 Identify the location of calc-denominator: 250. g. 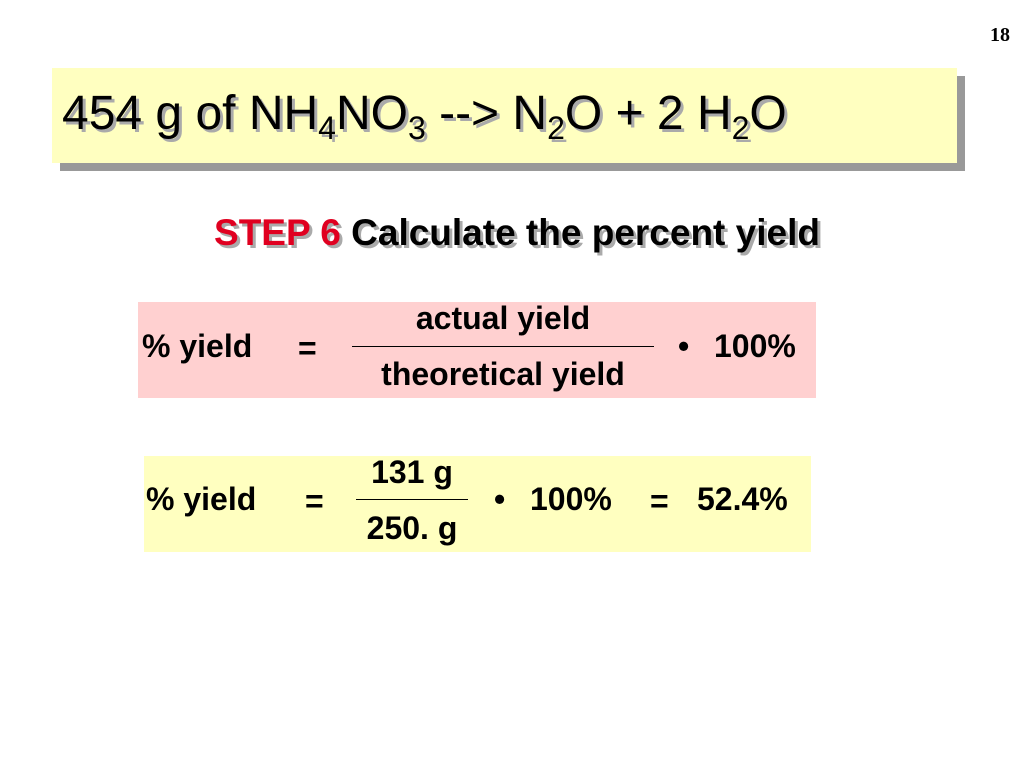
(412, 528).